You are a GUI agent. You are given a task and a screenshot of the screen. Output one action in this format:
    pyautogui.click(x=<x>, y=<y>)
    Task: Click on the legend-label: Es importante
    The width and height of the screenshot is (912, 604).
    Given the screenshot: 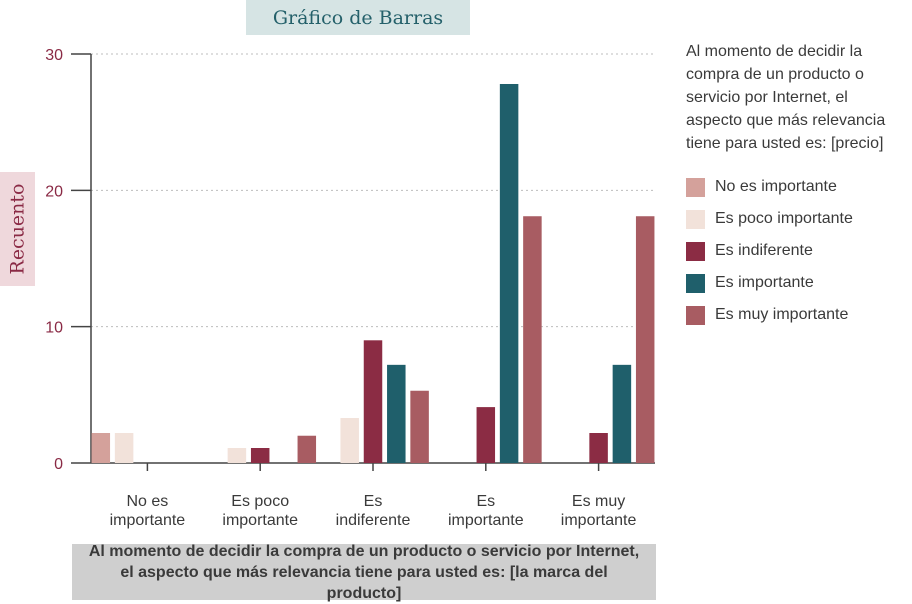 What is the action you would take?
    pyautogui.click(x=764, y=282)
    